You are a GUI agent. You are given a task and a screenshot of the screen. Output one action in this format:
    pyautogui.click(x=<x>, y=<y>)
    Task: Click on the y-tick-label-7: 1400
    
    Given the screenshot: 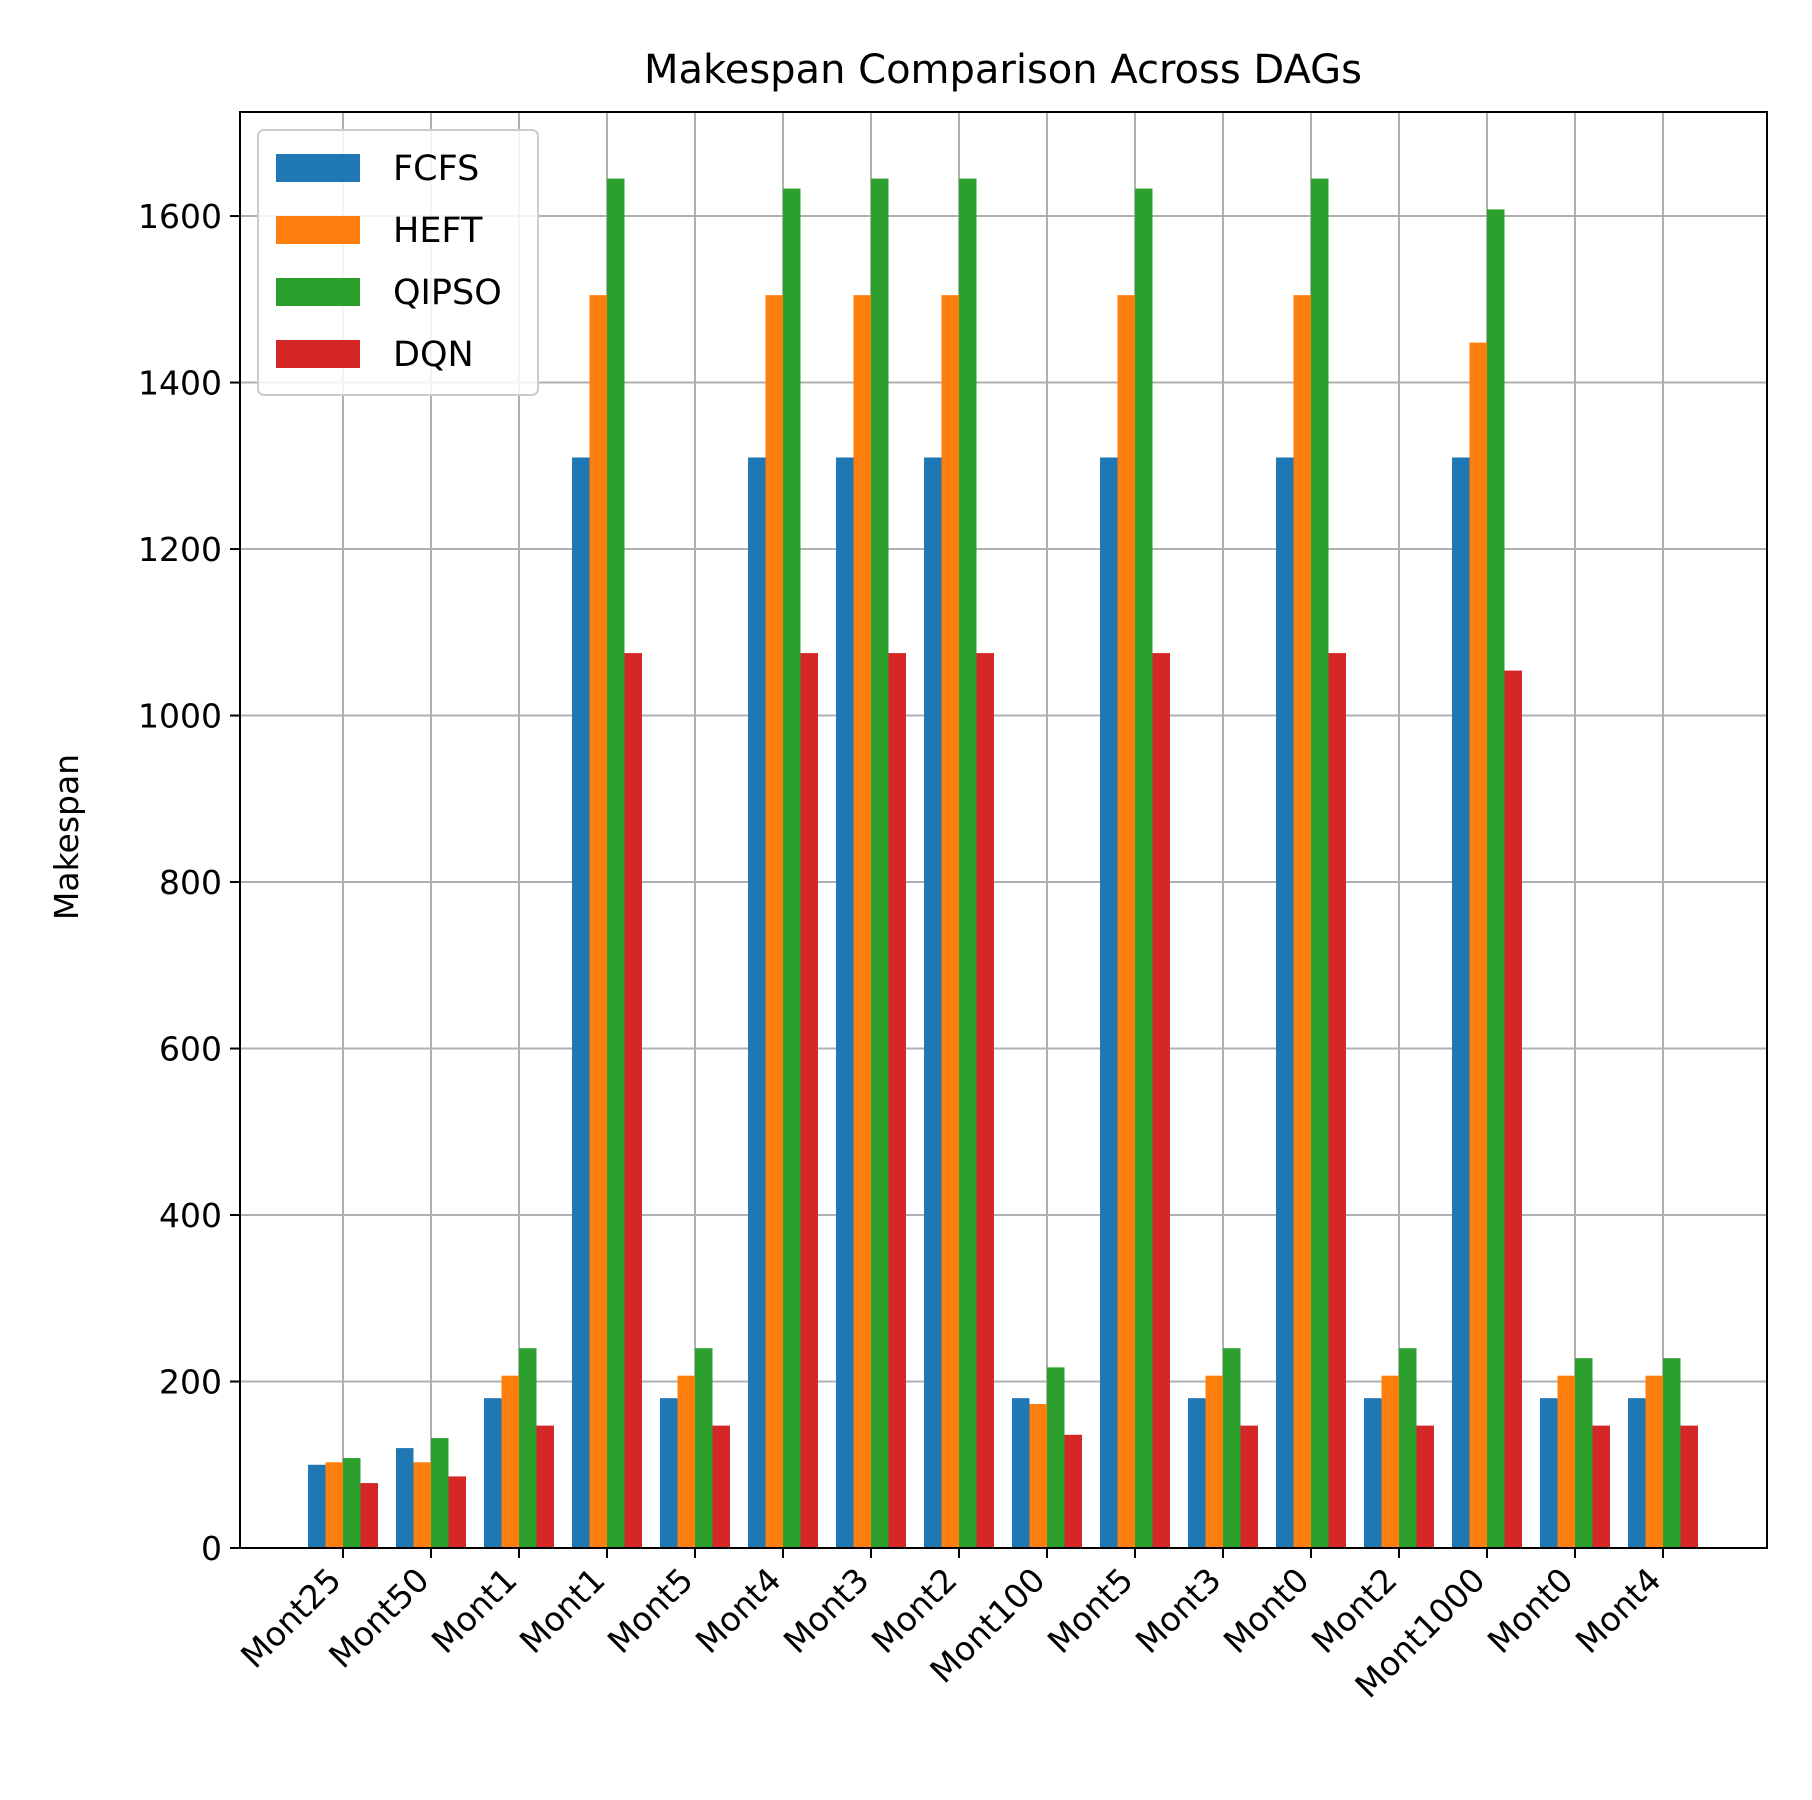 What is the action you would take?
    pyautogui.click(x=180, y=383)
    